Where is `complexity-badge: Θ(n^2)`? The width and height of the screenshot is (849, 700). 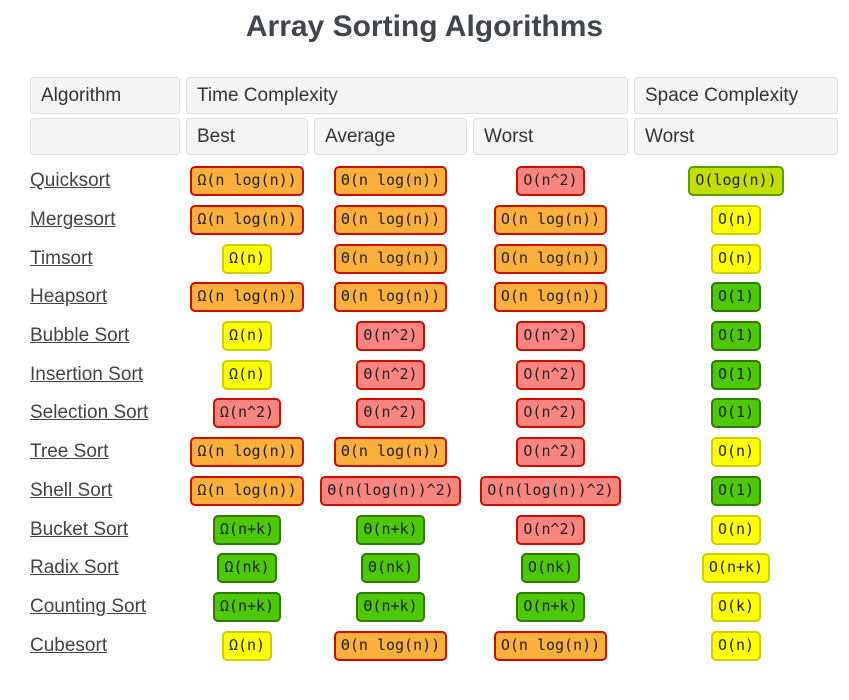 complexity-badge: Θ(n^2) is located at coordinates (390, 413).